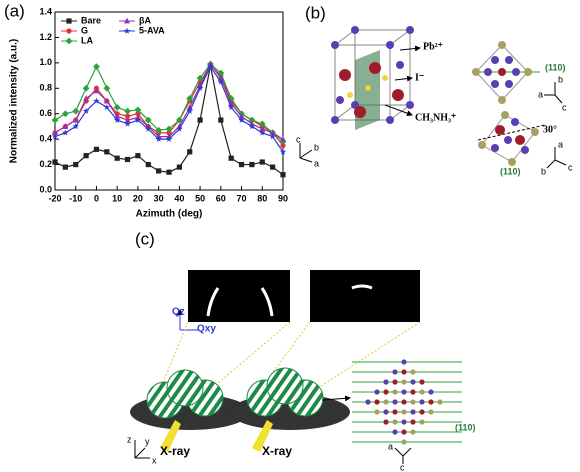  Describe the element at coordinates (145, 238) in the screenshot. I see `panel-label: (c)` at that location.